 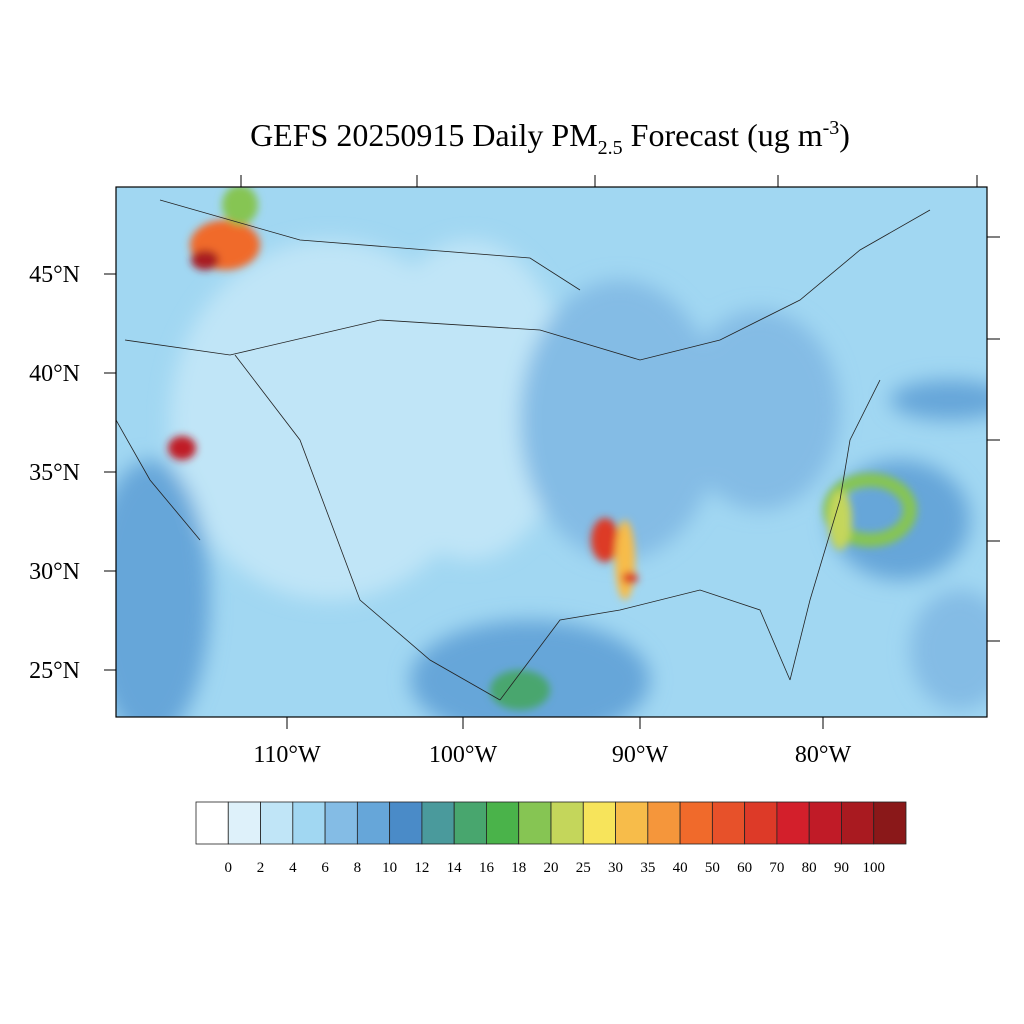 What do you see at coordinates (54, 275) in the screenshot?
I see `lat-label: 45°N` at bounding box center [54, 275].